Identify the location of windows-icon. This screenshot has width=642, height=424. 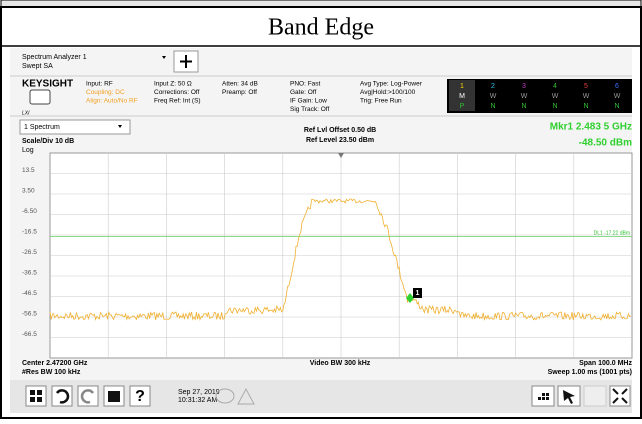
(36, 396).